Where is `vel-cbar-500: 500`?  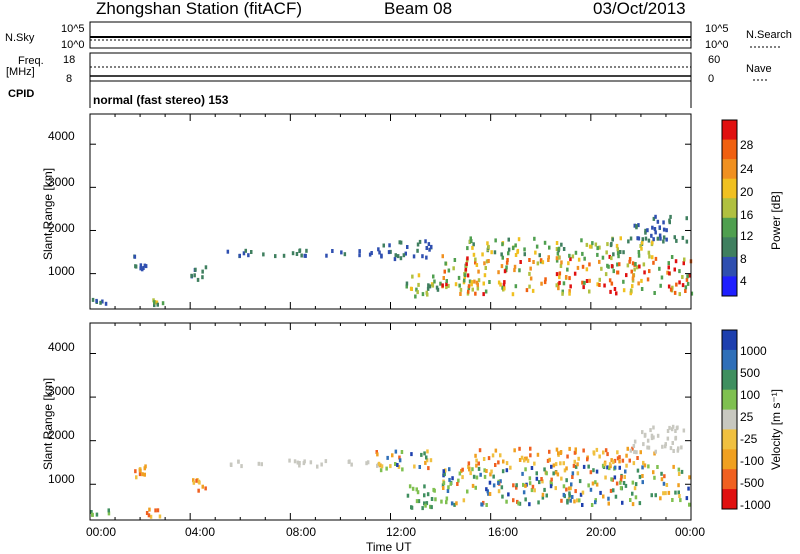 vel-cbar-500: 500 is located at coordinates (750, 373).